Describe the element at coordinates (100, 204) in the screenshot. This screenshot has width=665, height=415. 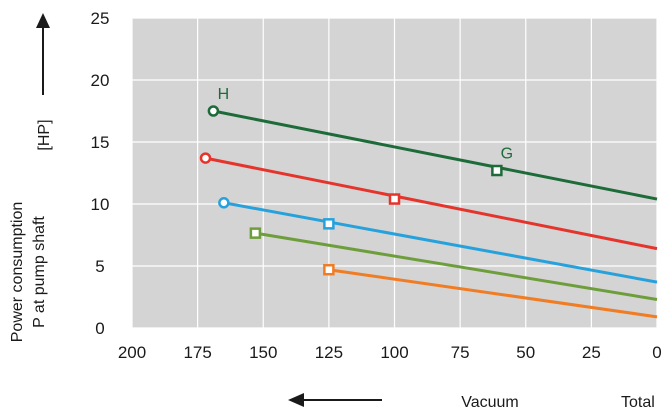
I see `y-tick-label: 10` at that location.